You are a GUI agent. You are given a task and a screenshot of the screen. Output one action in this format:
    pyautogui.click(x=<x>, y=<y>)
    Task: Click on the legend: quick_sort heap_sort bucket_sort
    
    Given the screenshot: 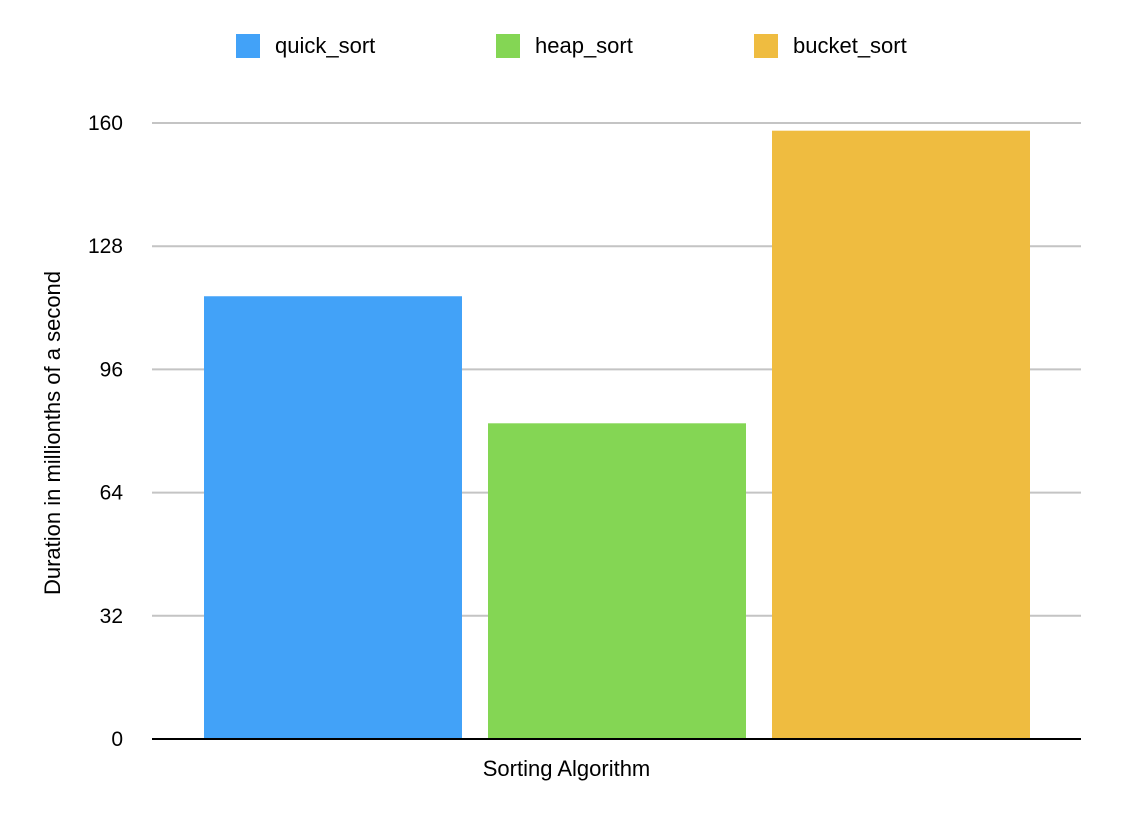 What is the action you would take?
    pyautogui.click(x=571, y=45)
    